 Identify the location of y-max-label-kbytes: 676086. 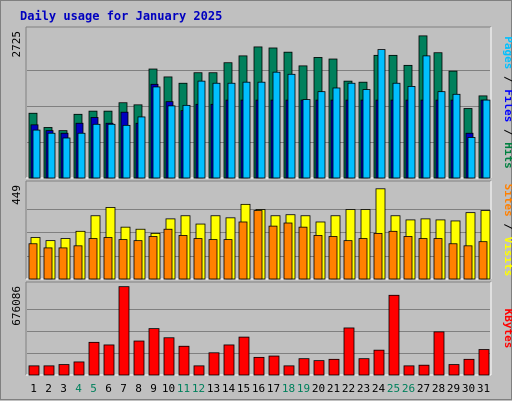
(16, 306).